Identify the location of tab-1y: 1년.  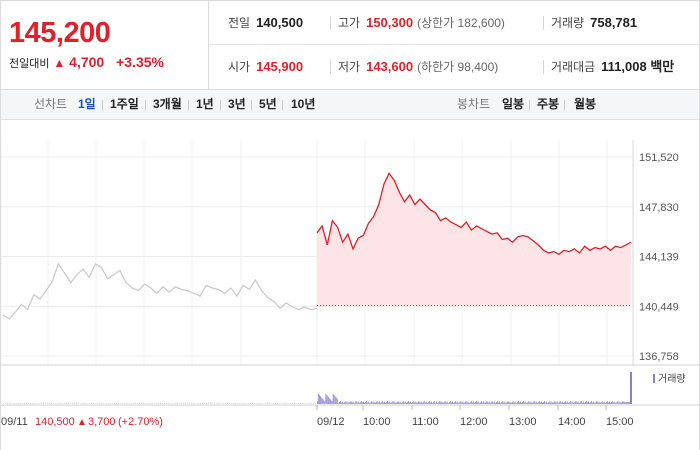
(205, 104).